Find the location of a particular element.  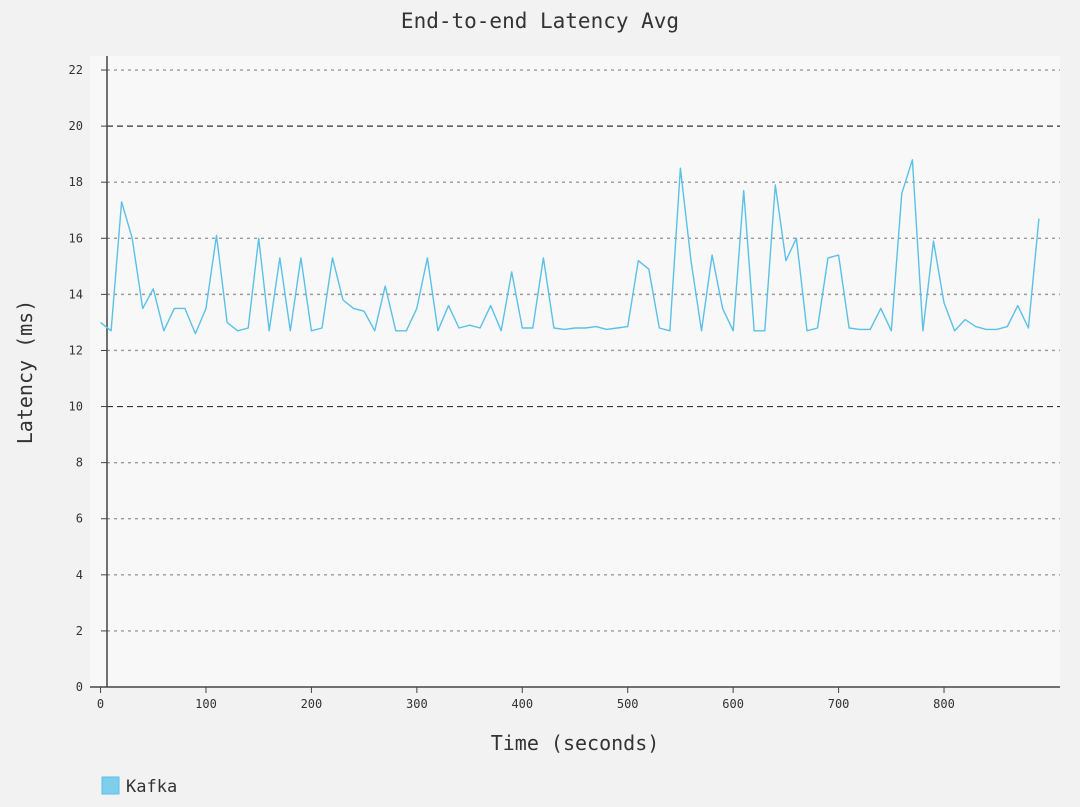

y-tick-label: 22 is located at coordinates (76, 70).